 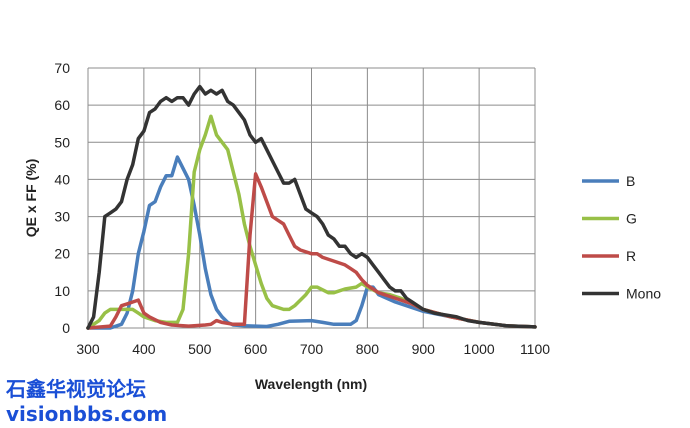 What do you see at coordinates (535, 349) in the screenshot?
I see `x-tick-label: 1100` at bounding box center [535, 349].